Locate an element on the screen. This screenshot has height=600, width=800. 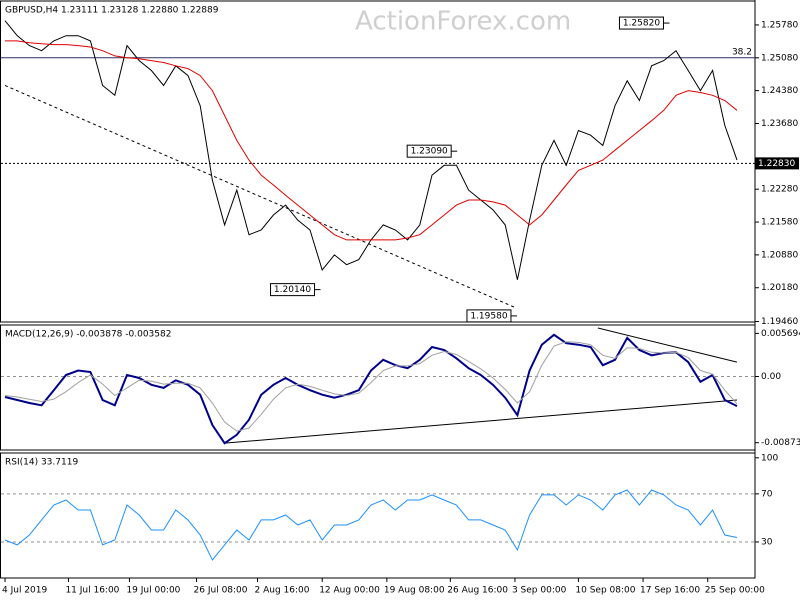
annotation-label: 1.23090 is located at coordinates (429, 152).